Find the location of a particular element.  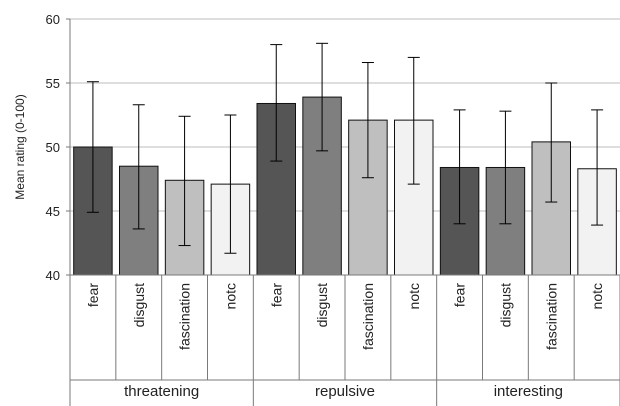

y-tick-label: 40 is located at coordinates (53, 275).